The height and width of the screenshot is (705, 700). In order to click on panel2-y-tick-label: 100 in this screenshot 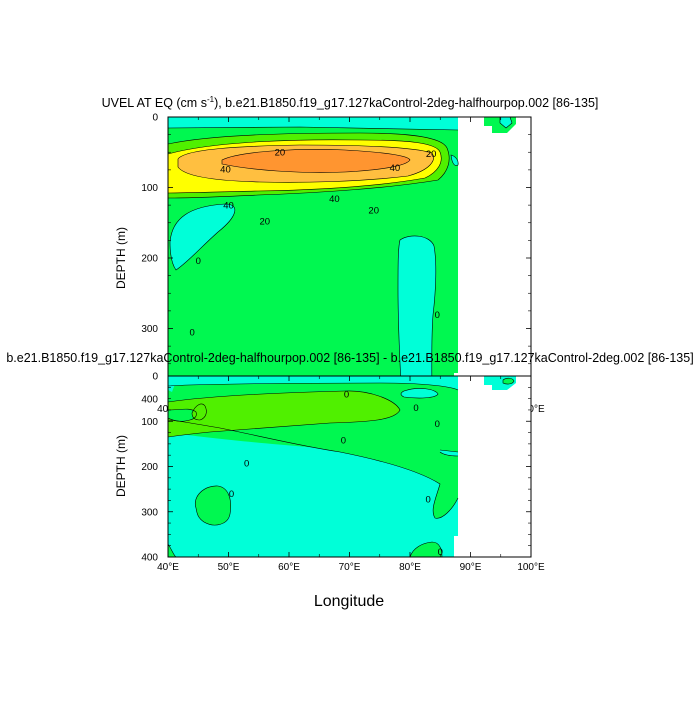, I will do `click(149, 422)`.